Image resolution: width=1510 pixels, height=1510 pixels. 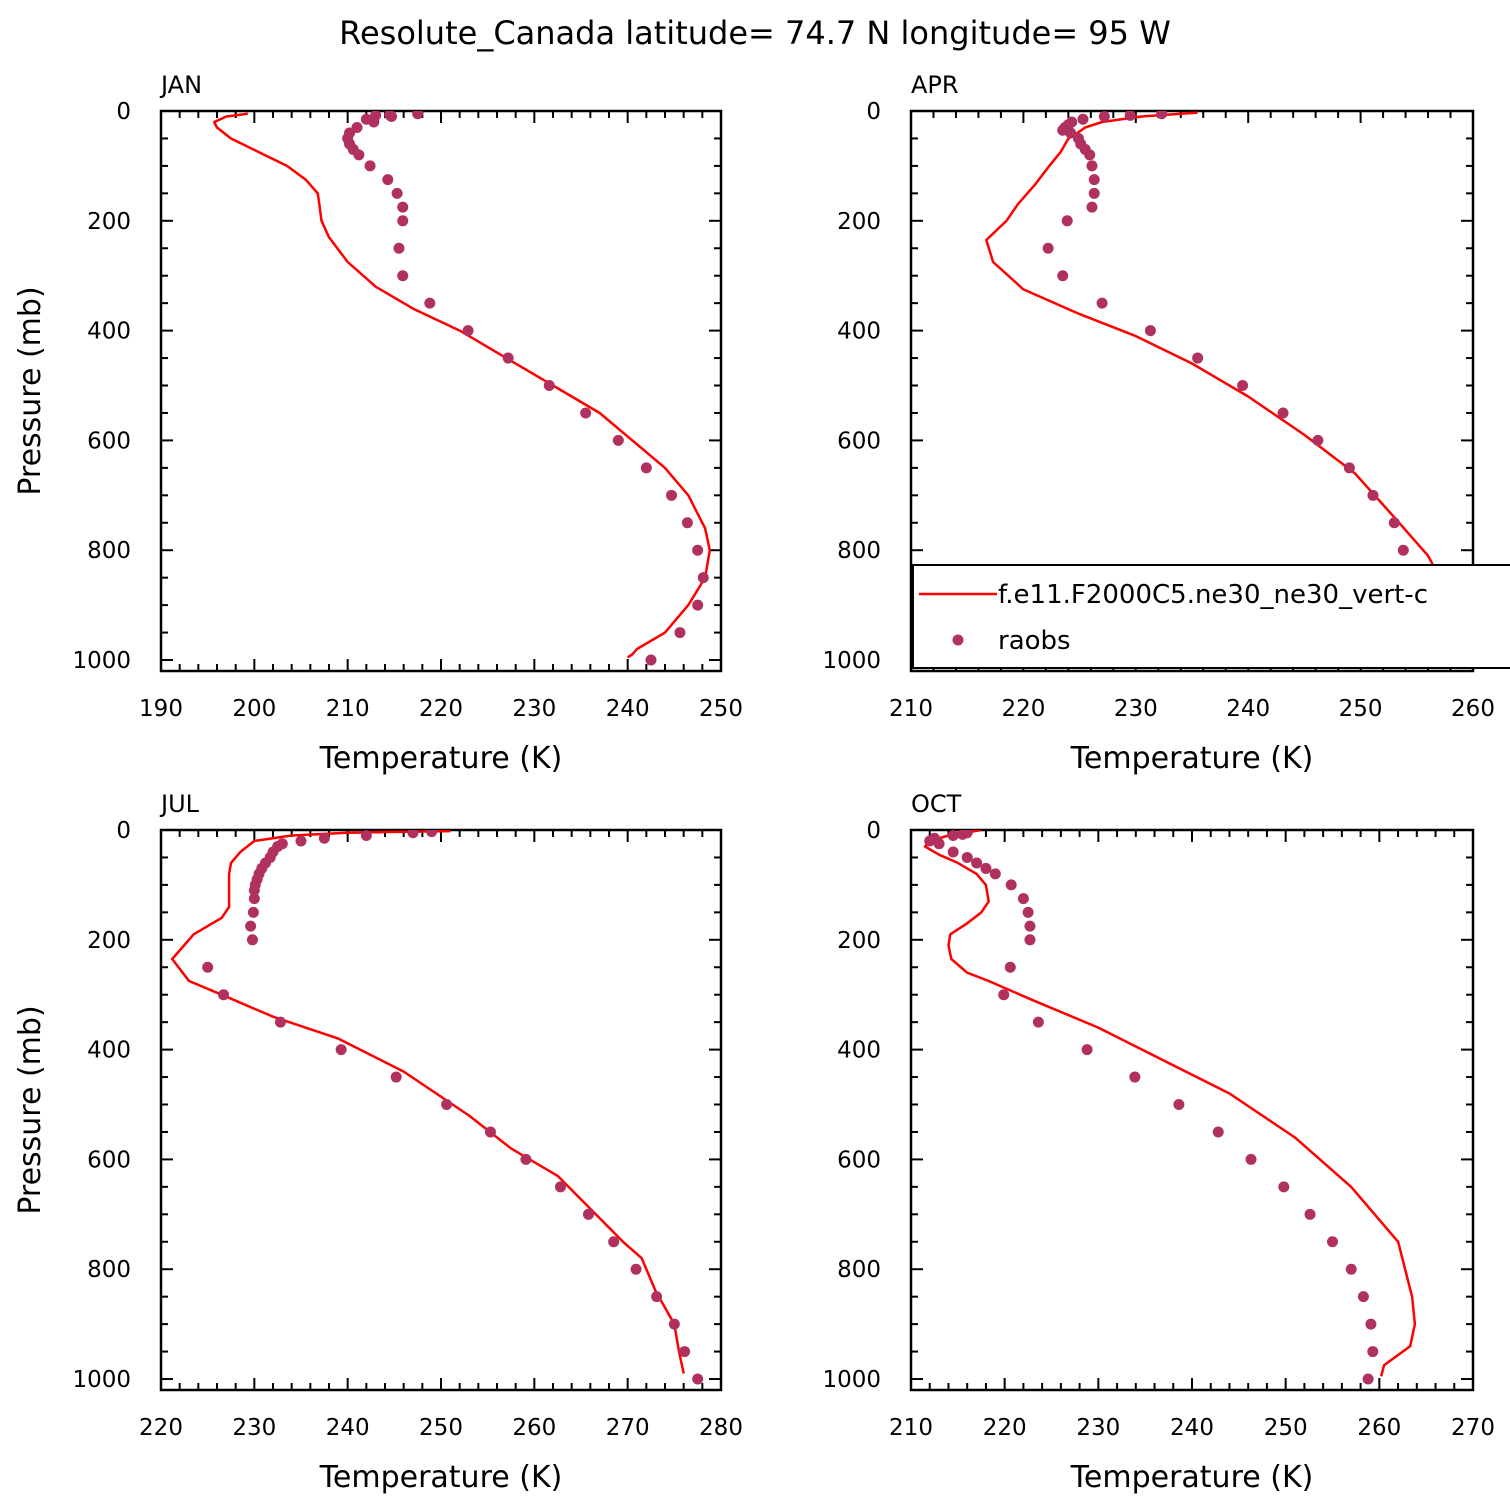 What do you see at coordinates (1473, 1428) in the screenshot?
I see `x-tick-label: 270` at bounding box center [1473, 1428].